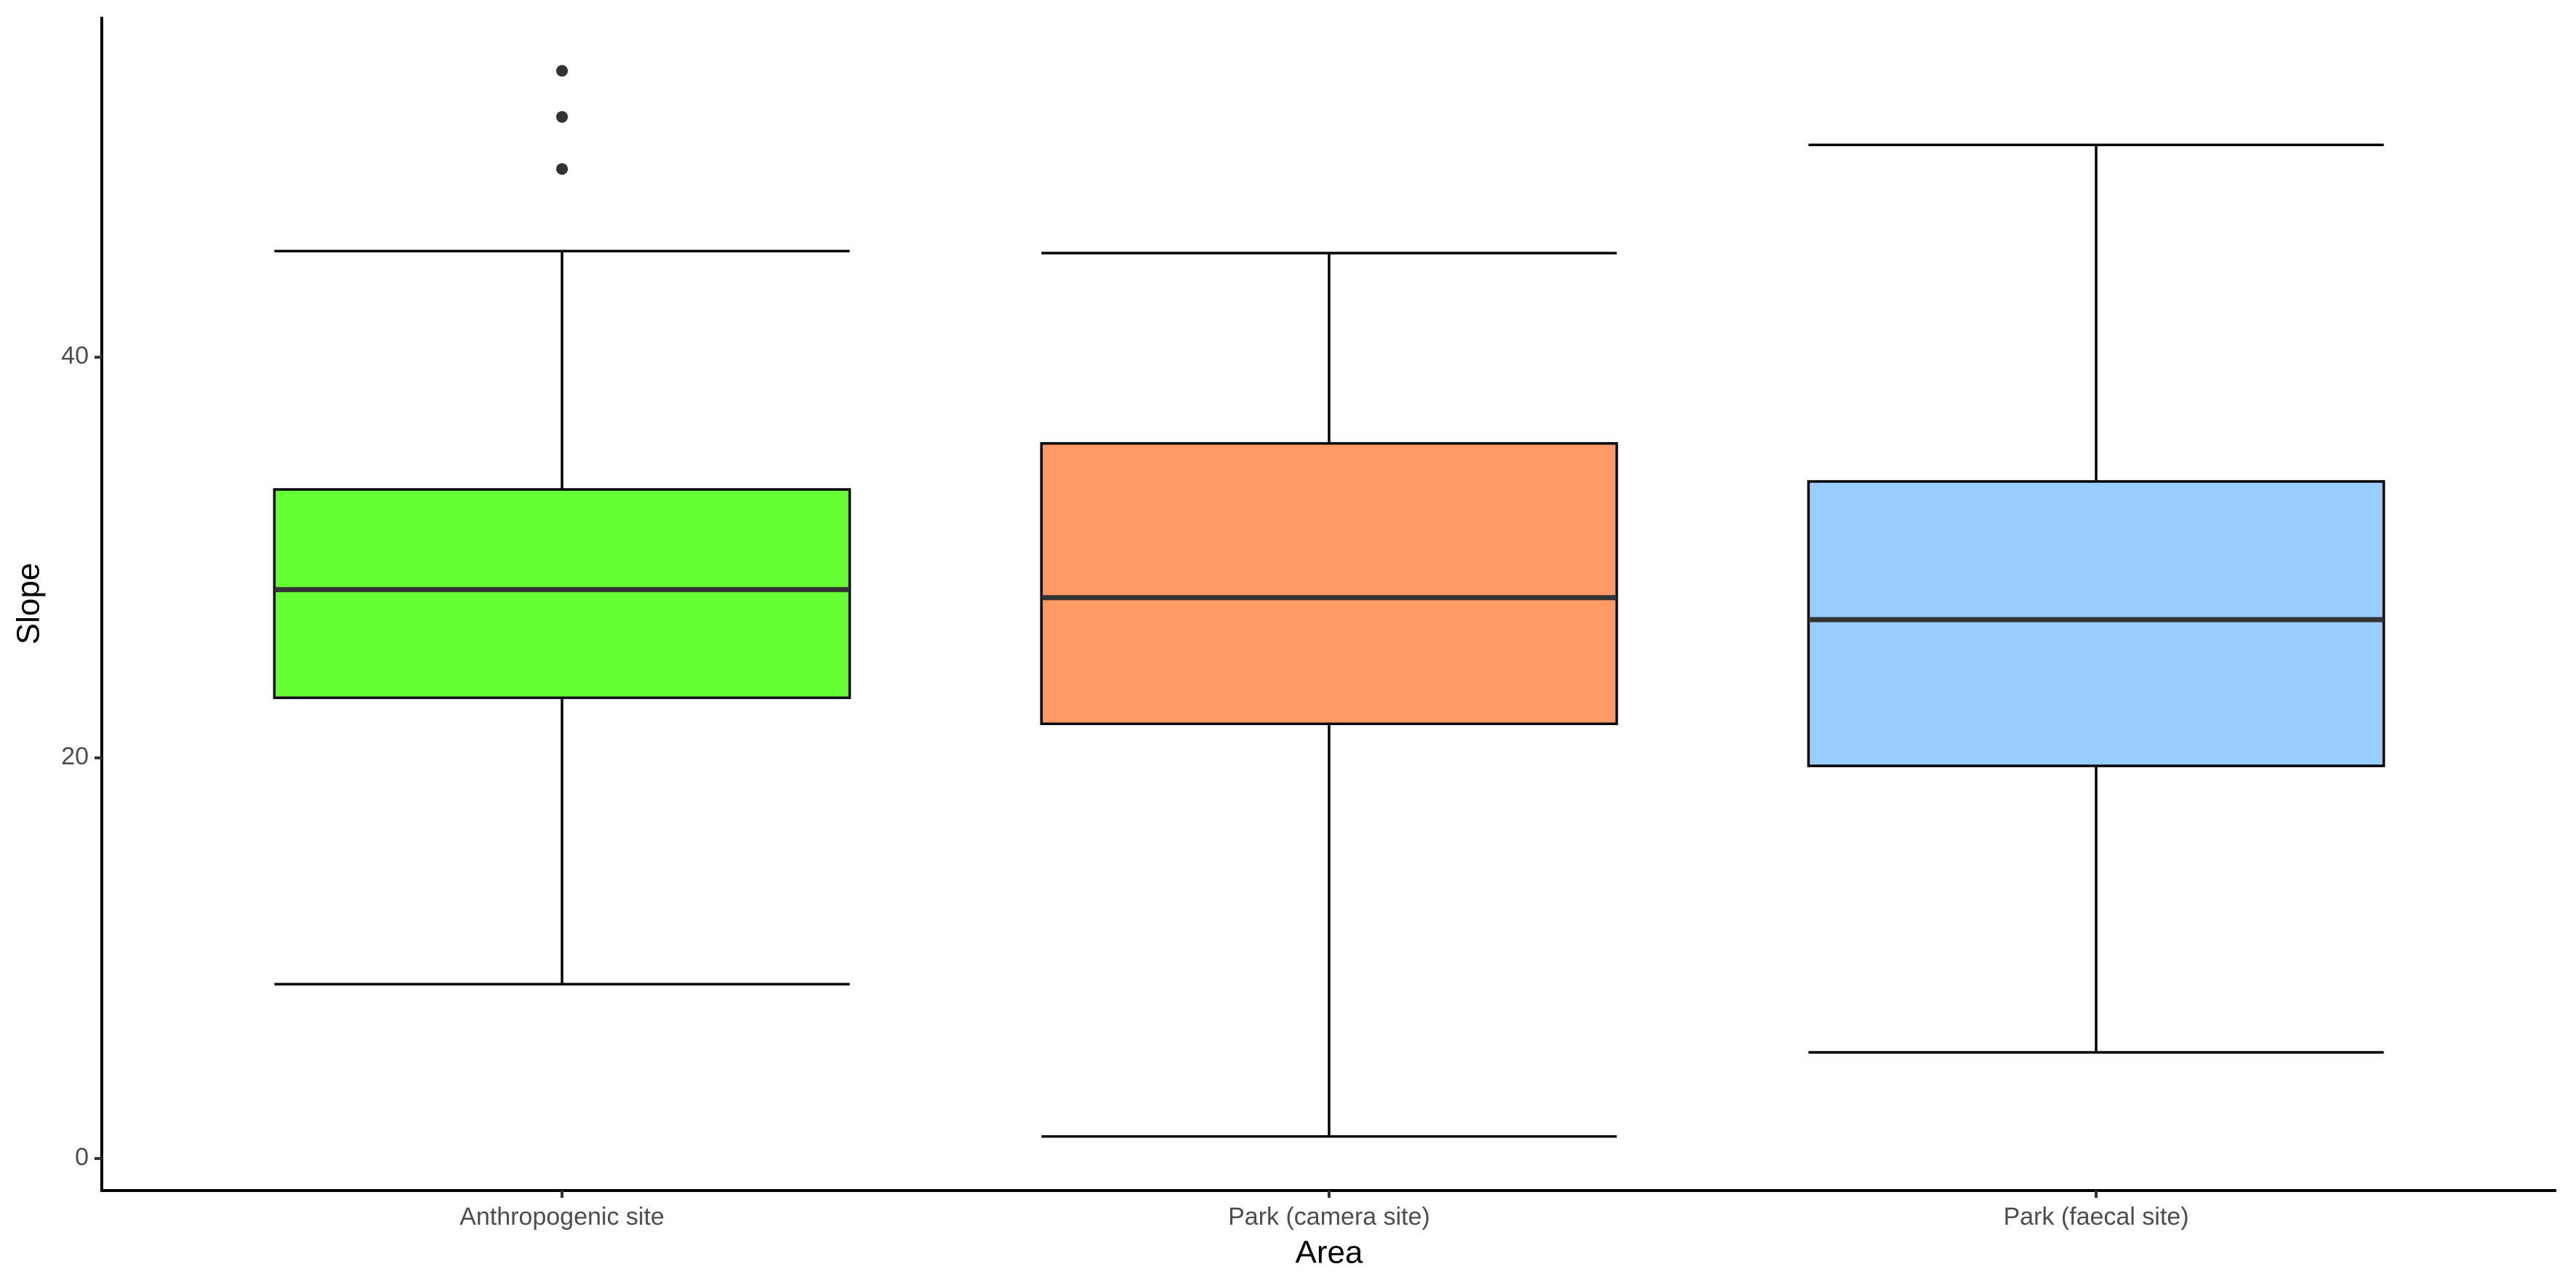 This screenshot has height=1288, width=2576. What do you see at coordinates (82, 1157) in the screenshot?
I see `y-tick-label: 0` at bounding box center [82, 1157].